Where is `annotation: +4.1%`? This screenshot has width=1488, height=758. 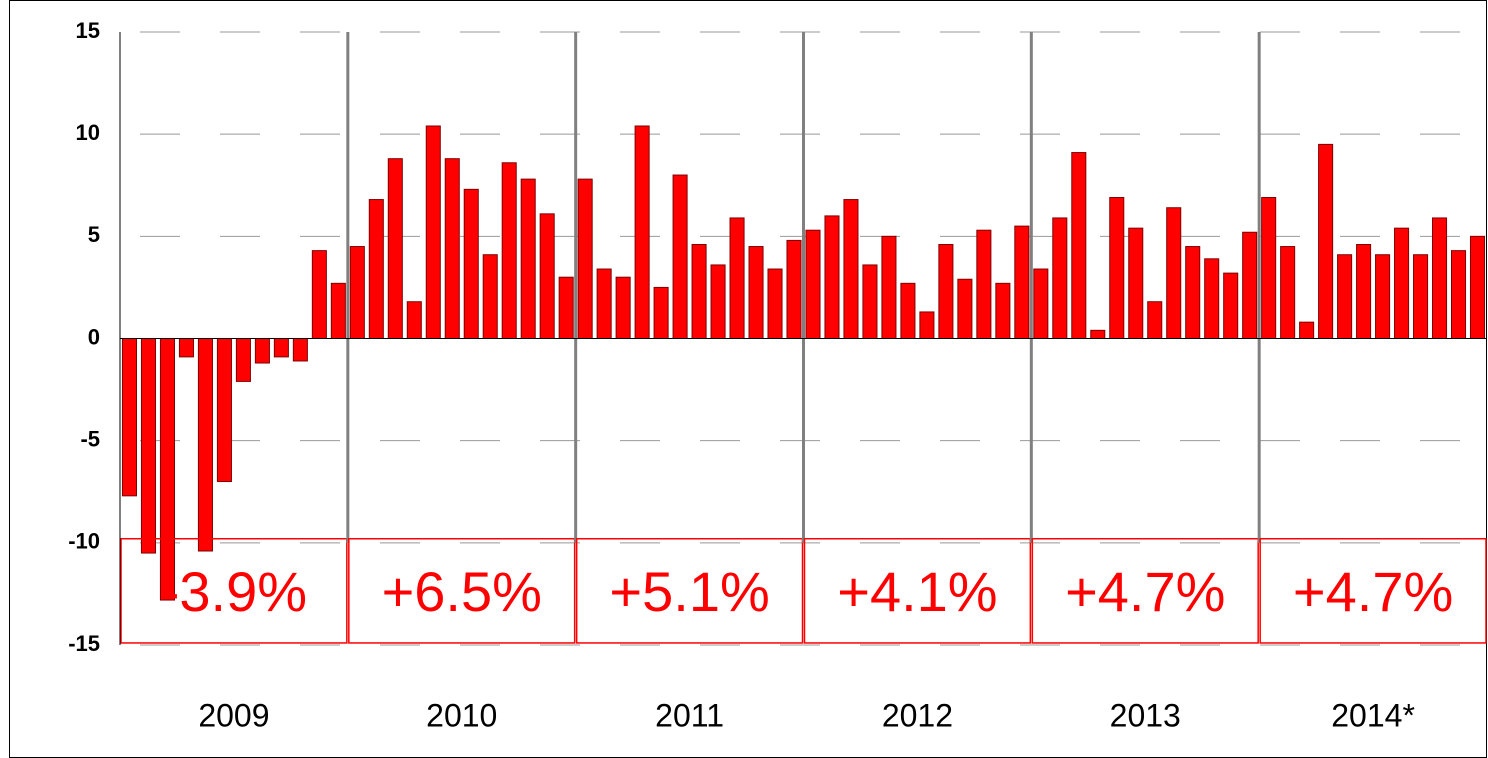
annotation: +4.1% is located at coordinates (917, 591).